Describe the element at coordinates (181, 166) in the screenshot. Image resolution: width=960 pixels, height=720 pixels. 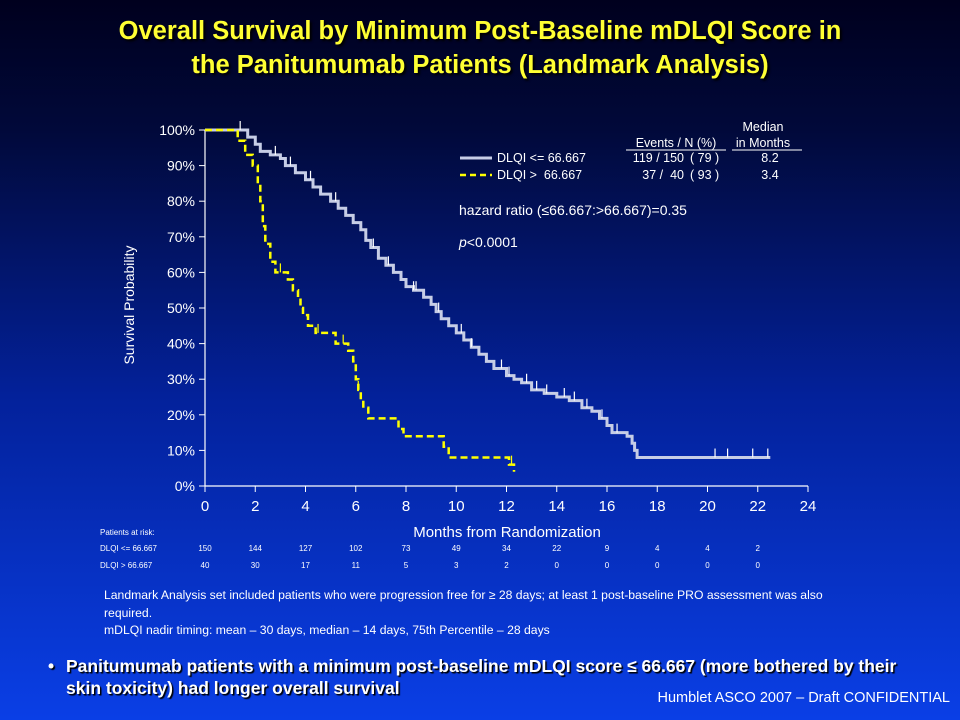
I see `y-tick-label: 90%` at that location.